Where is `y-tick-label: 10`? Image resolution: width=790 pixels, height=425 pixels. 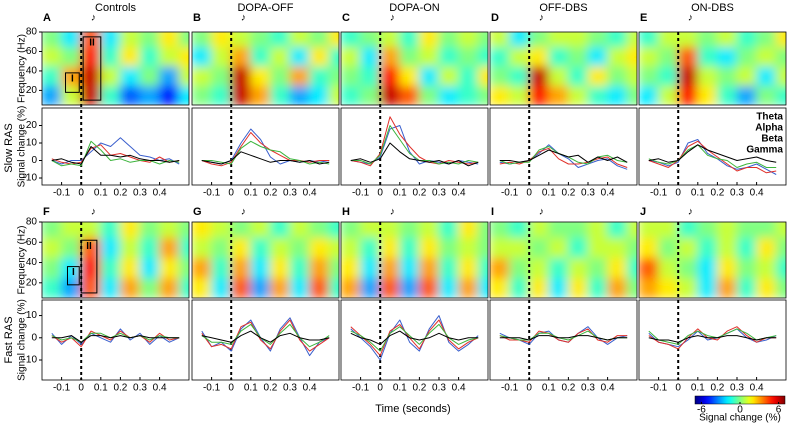 y-tick-label: 10 is located at coordinates (32, 143).